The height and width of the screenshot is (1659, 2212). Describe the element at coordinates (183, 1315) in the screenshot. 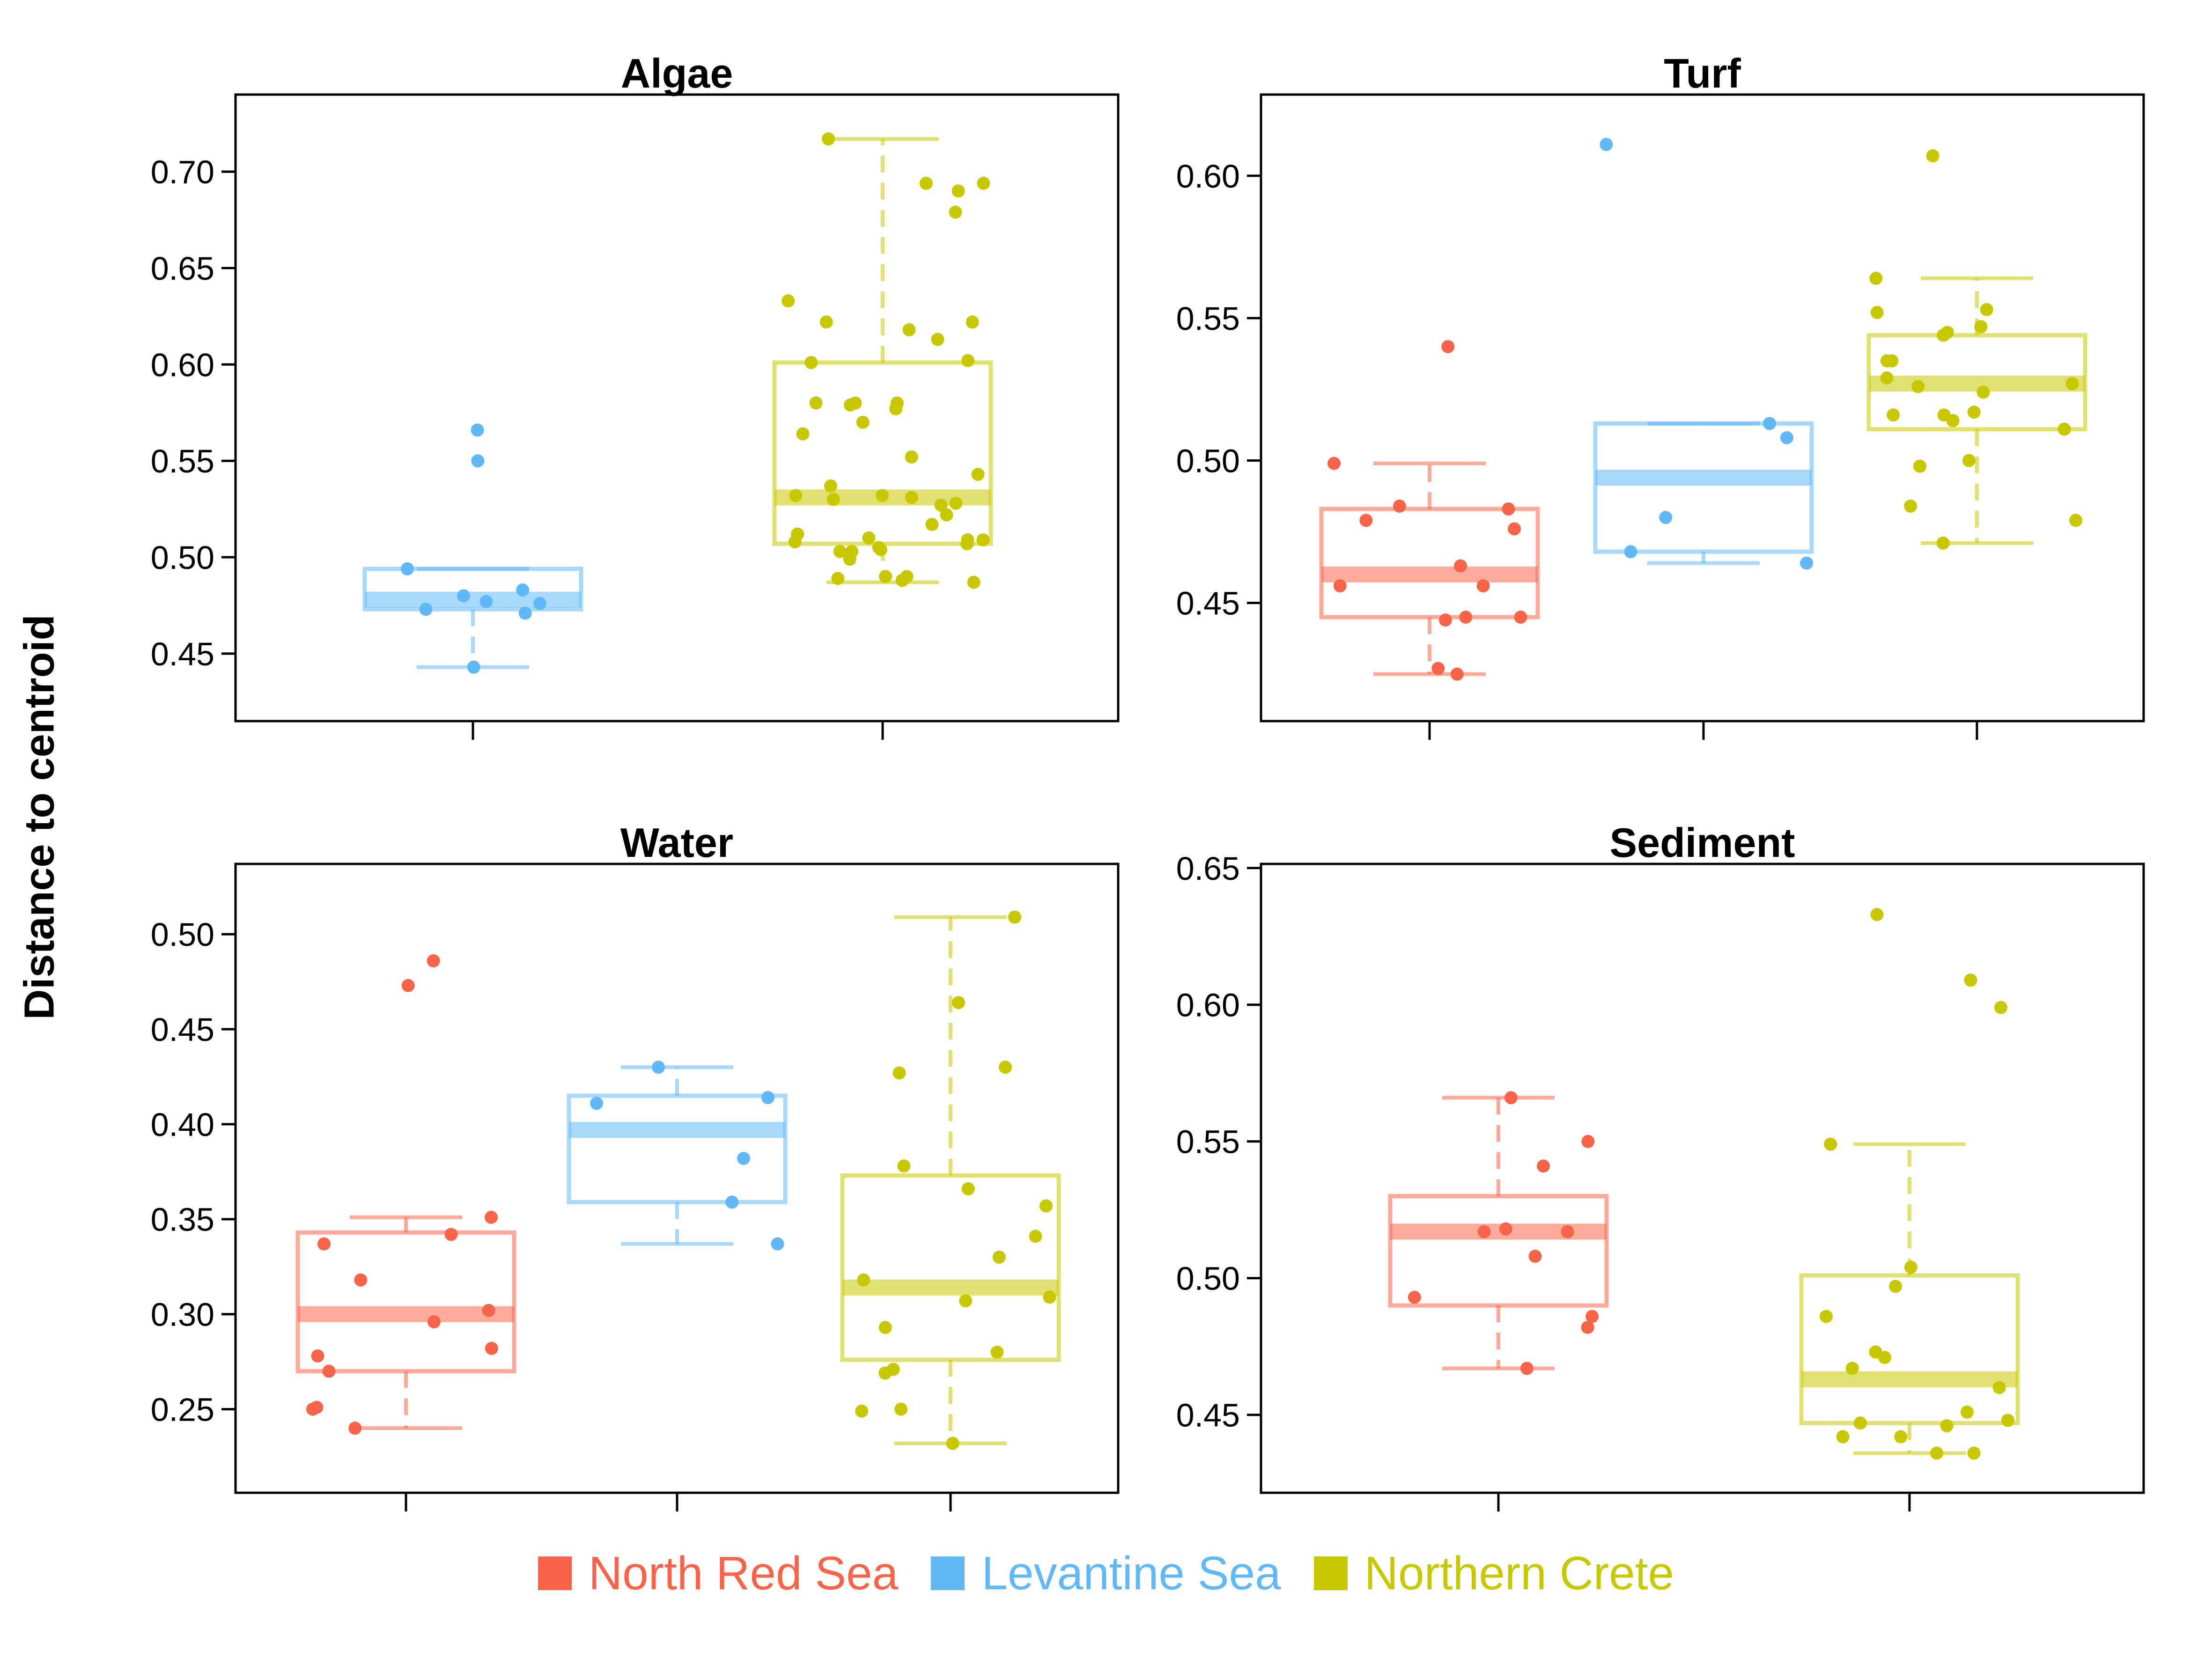

I see `y-tick-label: 0.30` at that location.